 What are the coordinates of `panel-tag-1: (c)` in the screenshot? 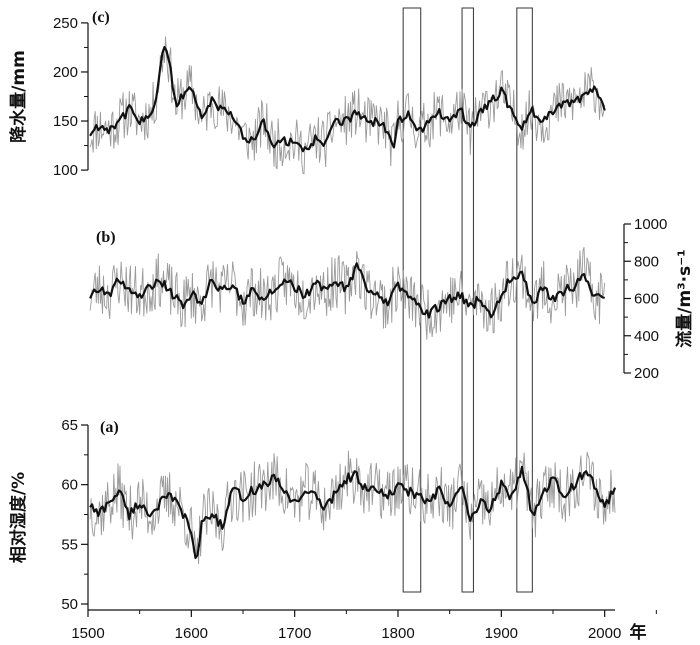 It's located at (101, 17).